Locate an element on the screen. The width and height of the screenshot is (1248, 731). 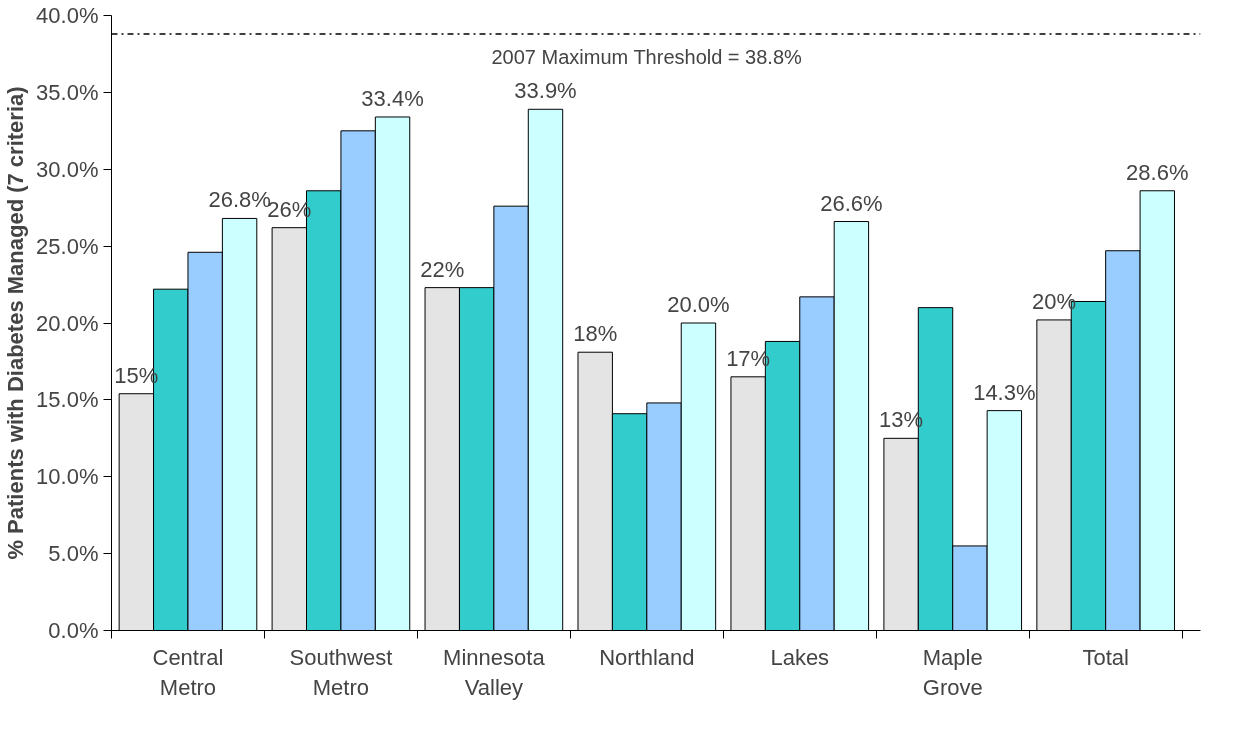
ref-line-label: 2007 Maximum Threshold = 38.8% is located at coordinates (647, 56).